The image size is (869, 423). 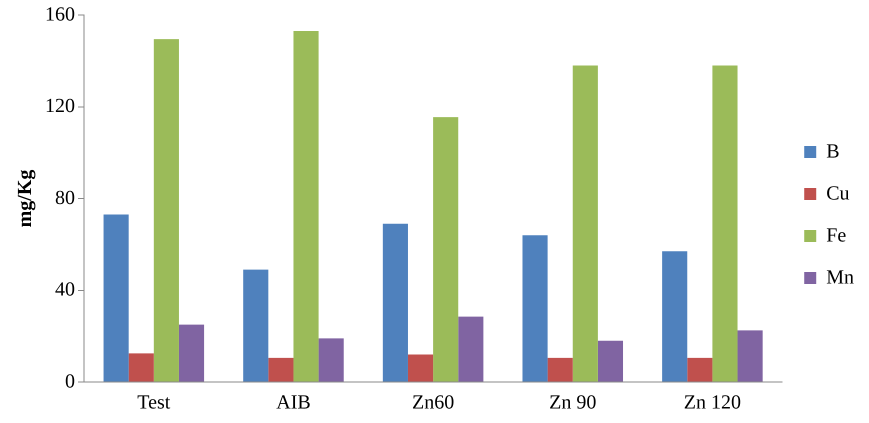 I want to click on legend-label: Mn, so click(x=840, y=277).